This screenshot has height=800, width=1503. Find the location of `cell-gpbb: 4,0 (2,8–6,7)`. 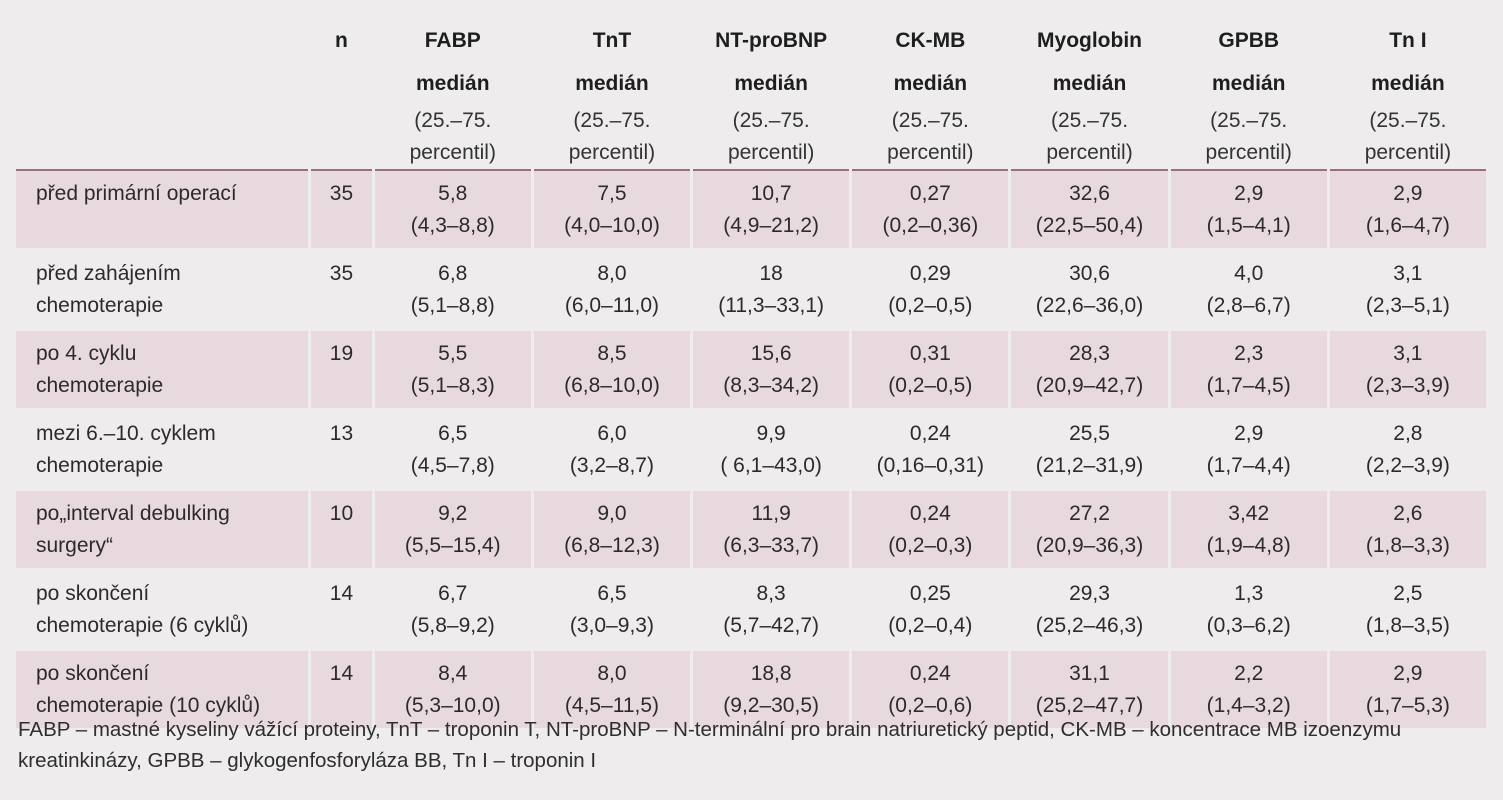

cell-gpbb: 4,0 (2,8–6,7) is located at coordinates (1248, 291).